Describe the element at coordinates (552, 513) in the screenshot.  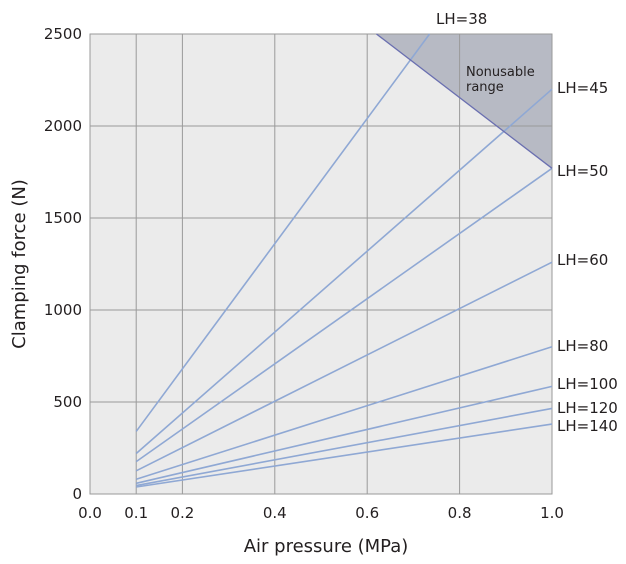
I see `x-tick-label: 1.0` at that location.